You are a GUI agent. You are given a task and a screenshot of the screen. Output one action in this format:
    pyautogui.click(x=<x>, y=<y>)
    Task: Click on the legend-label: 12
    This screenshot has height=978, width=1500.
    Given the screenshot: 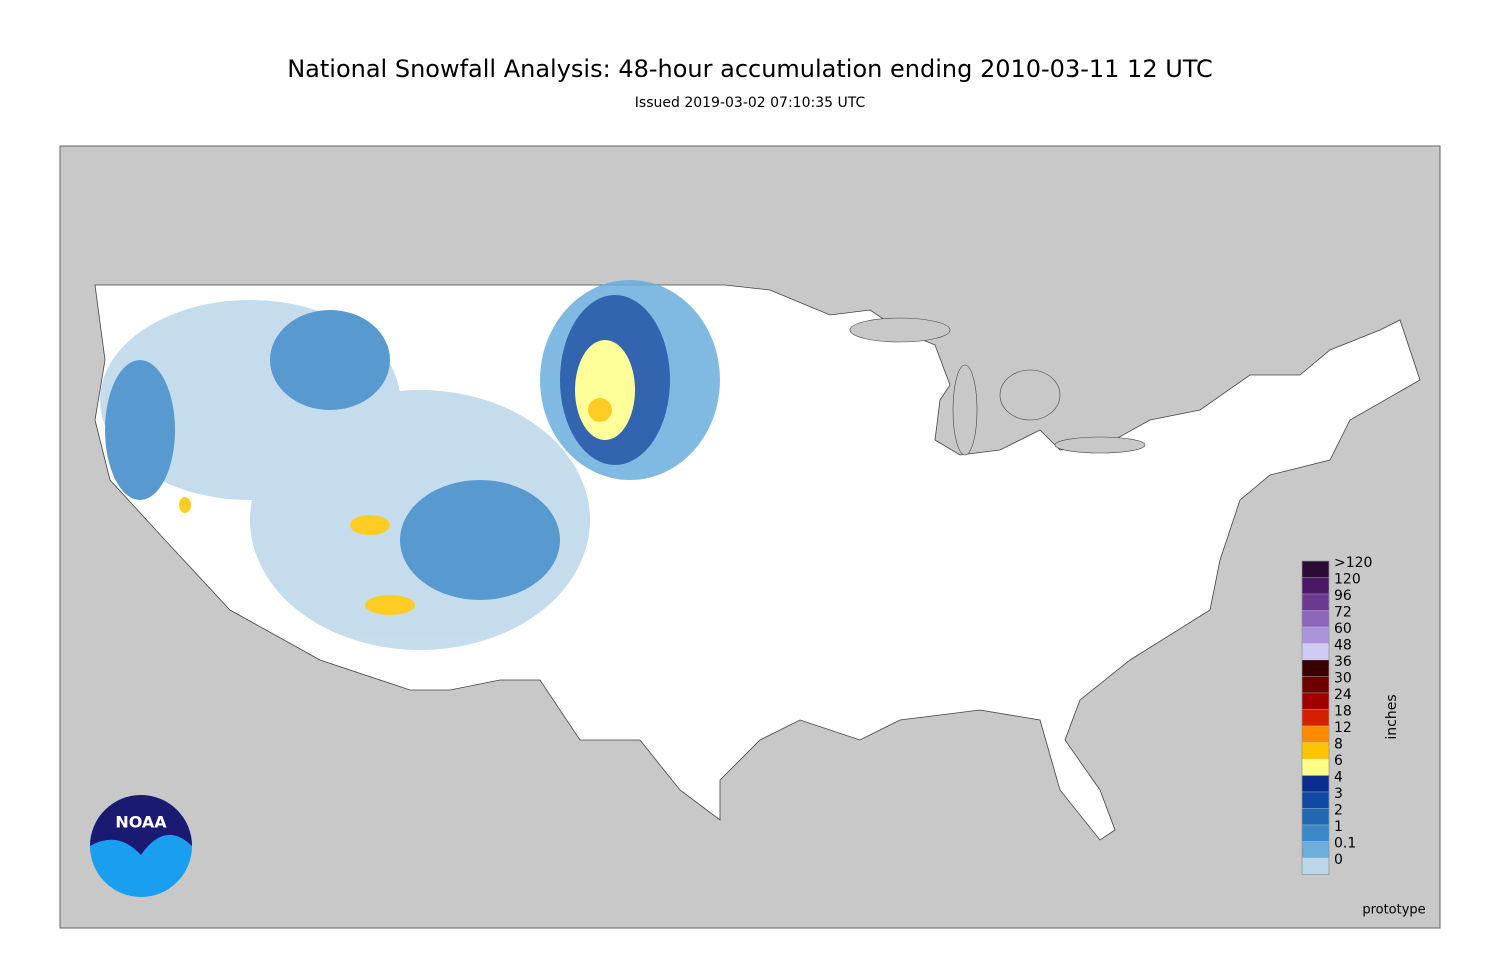 What is the action you would take?
    pyautogui.click(x=1343, y=728)
    